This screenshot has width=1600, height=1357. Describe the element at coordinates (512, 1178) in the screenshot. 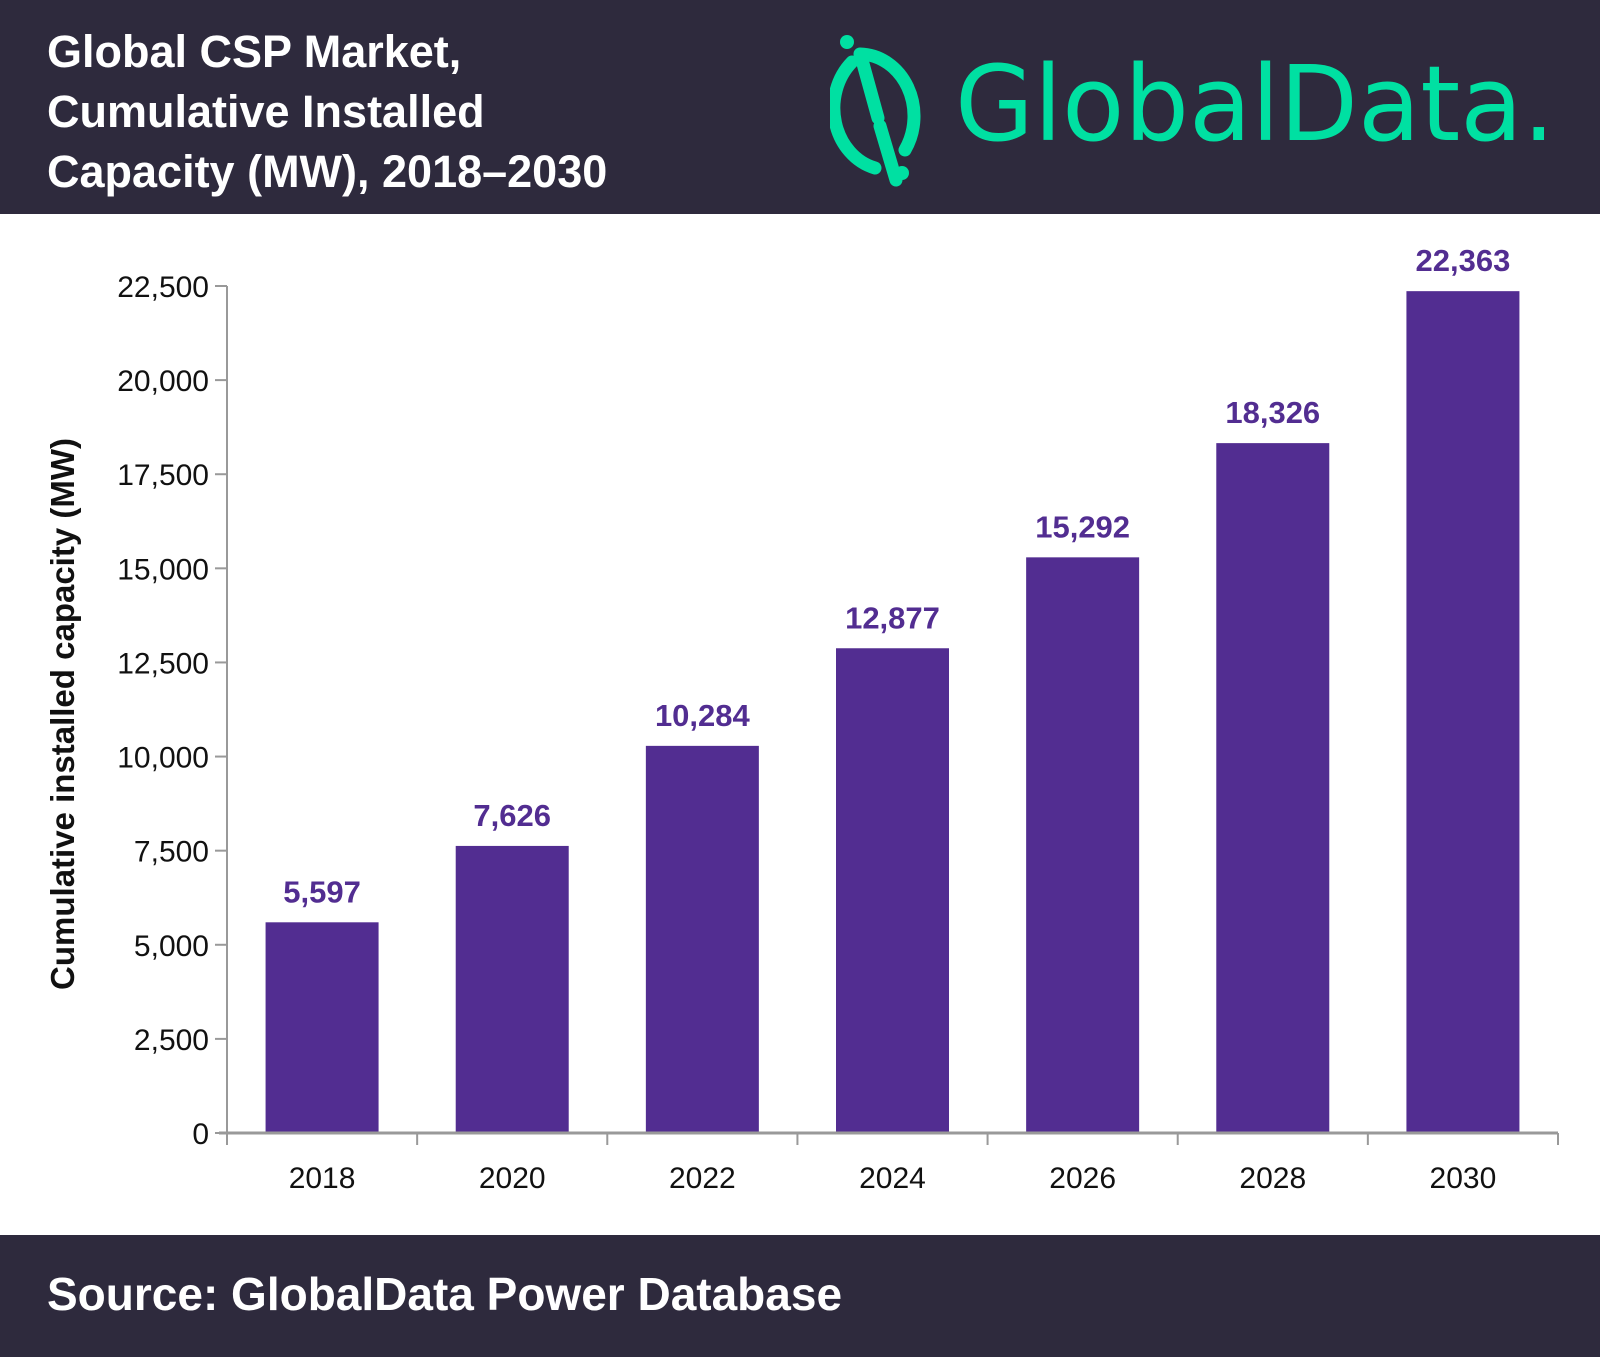

I see `x-tick-label: 2020` at that location.